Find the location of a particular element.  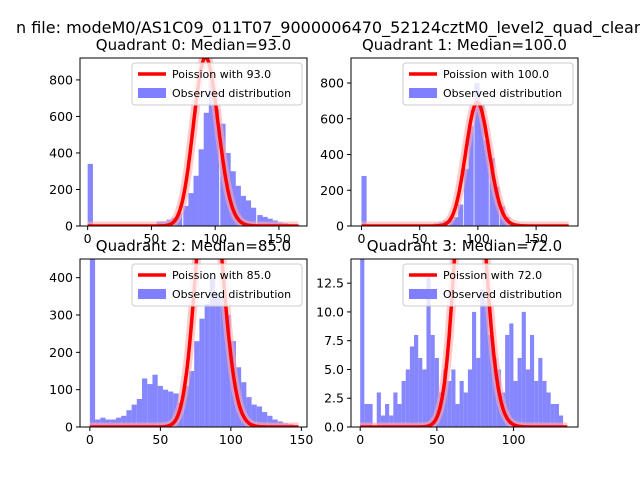

quadrant-0-legend: Poission with 93.0 Observed distribution is located at coordinates (217, 84).